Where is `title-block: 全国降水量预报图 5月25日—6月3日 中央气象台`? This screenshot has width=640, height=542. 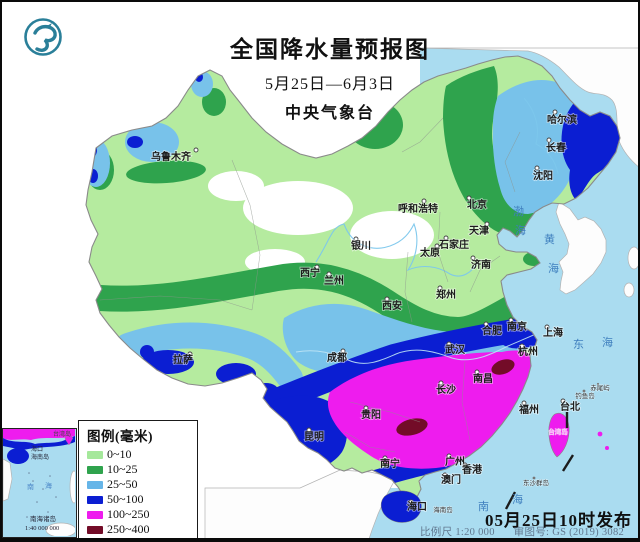
title-block: 全国降水量预报图 5月25日—6月3日 中央气象台 is located at coordinates (330, 76).